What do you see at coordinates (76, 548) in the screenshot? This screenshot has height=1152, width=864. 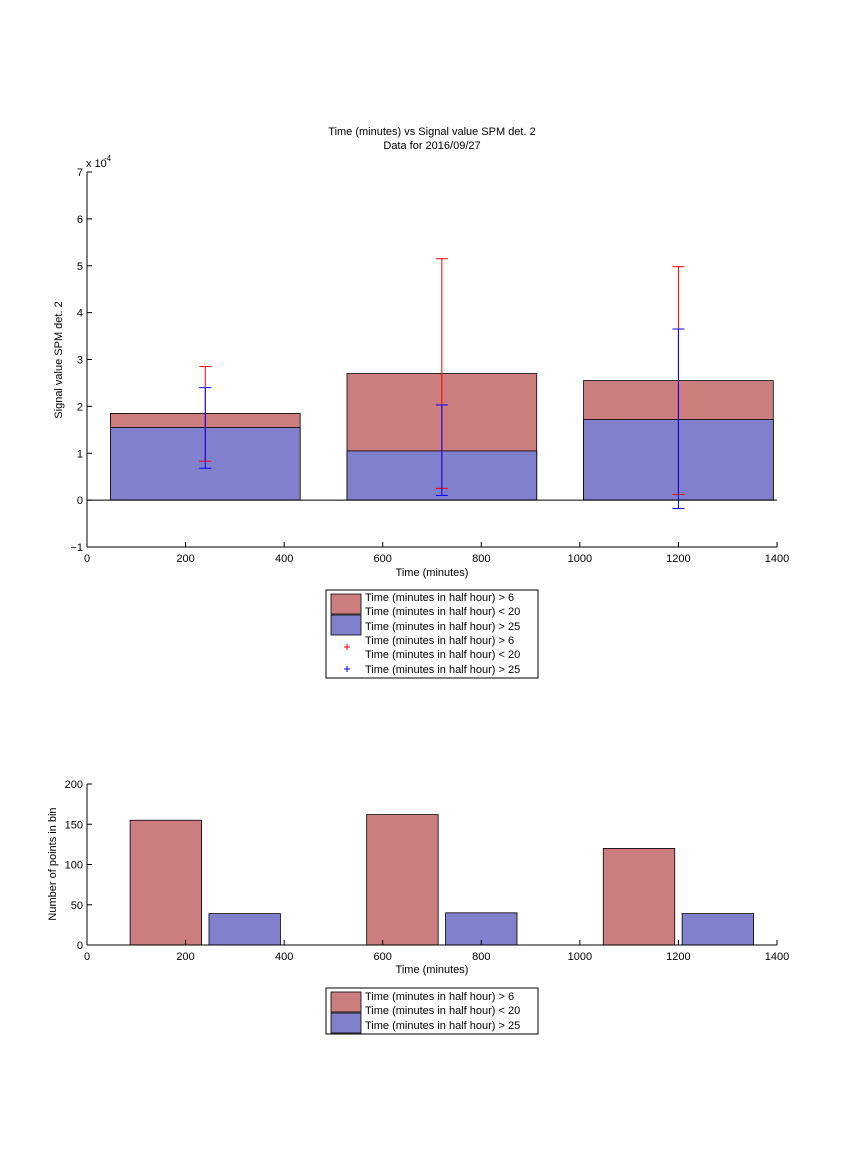 I see `y-tick-label: −1` at bounding box center [76, 548].